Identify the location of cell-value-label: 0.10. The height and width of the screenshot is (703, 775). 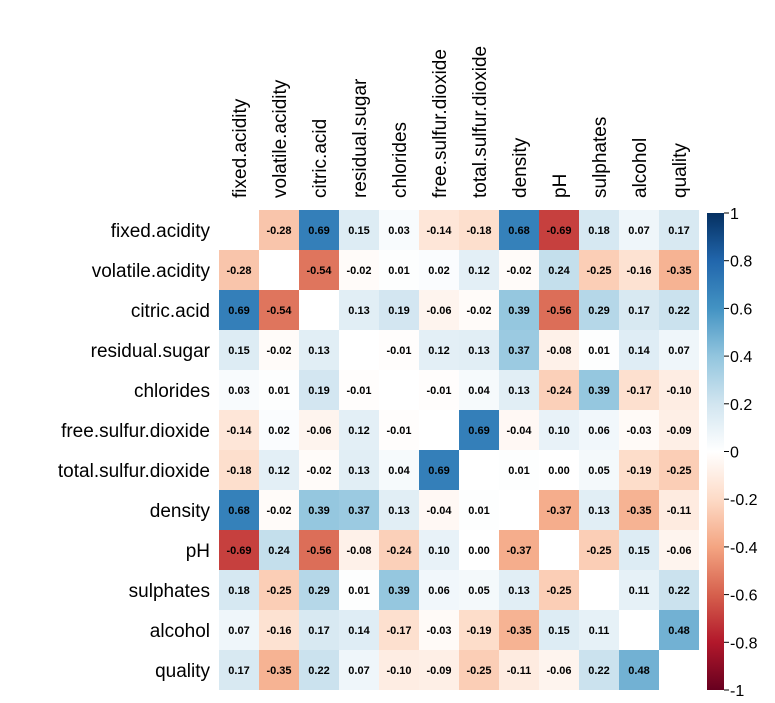
(558, 431).